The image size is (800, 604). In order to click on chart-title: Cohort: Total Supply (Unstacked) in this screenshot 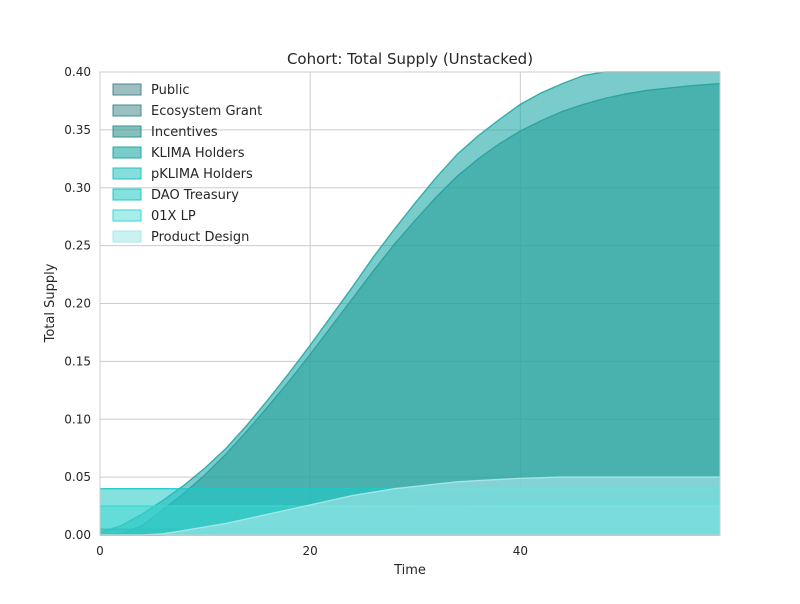, I will do `click(410, 59)`.